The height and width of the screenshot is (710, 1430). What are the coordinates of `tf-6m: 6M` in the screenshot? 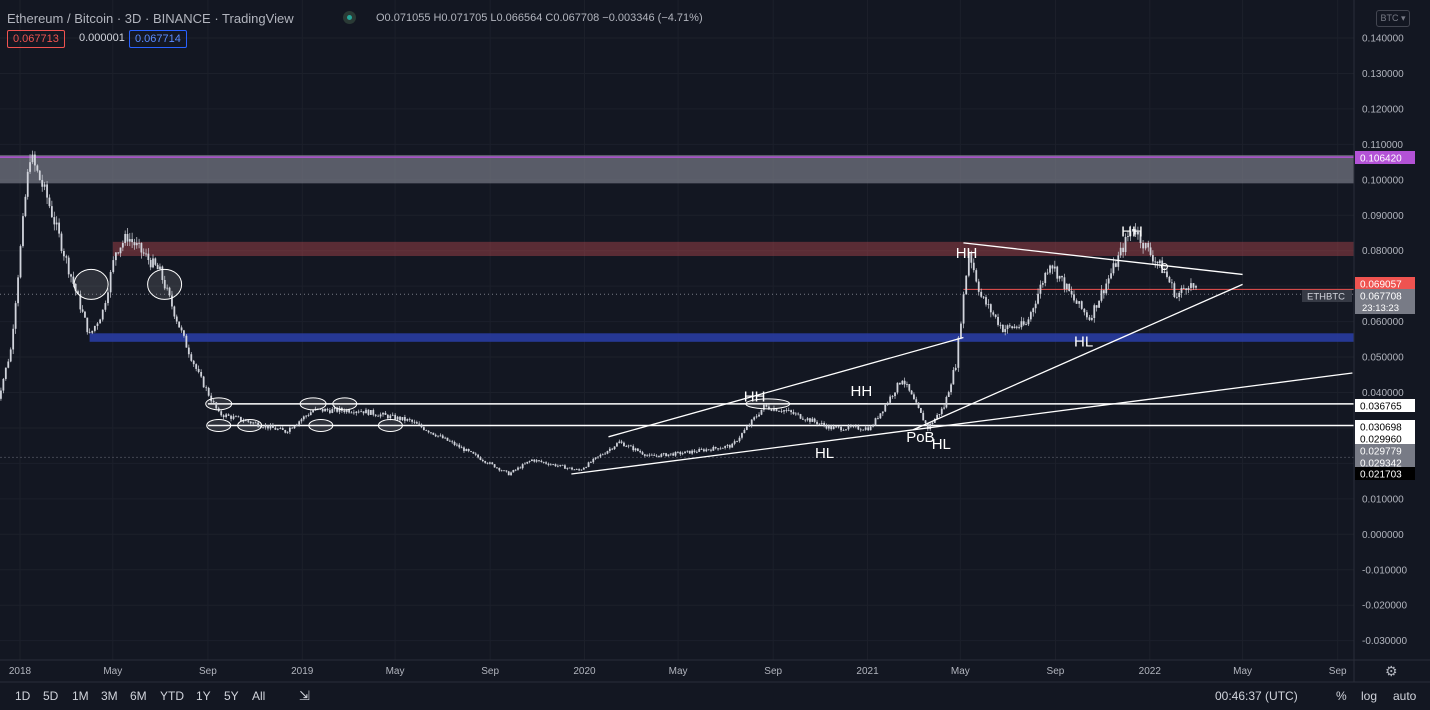 It's located at (138, 696).